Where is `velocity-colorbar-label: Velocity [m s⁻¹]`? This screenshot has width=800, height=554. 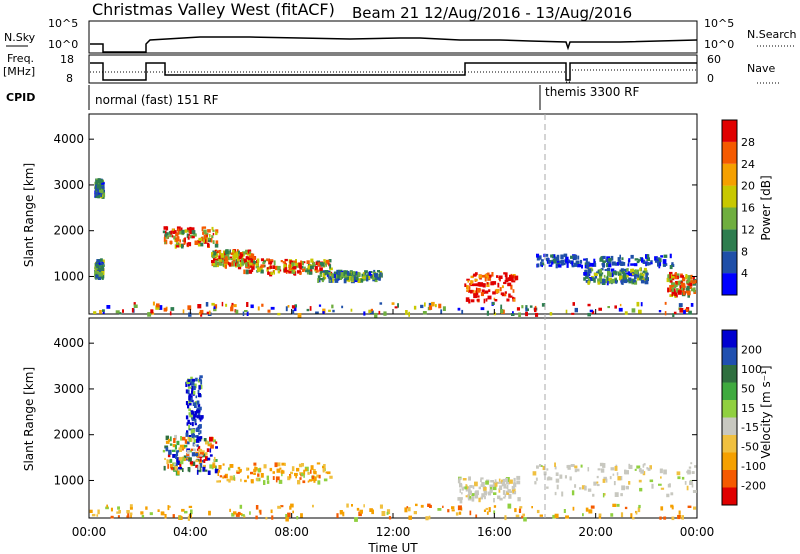
velocity-colorbar-label: Velocity [m s⁻¹] is located at coordinates (766, 411).